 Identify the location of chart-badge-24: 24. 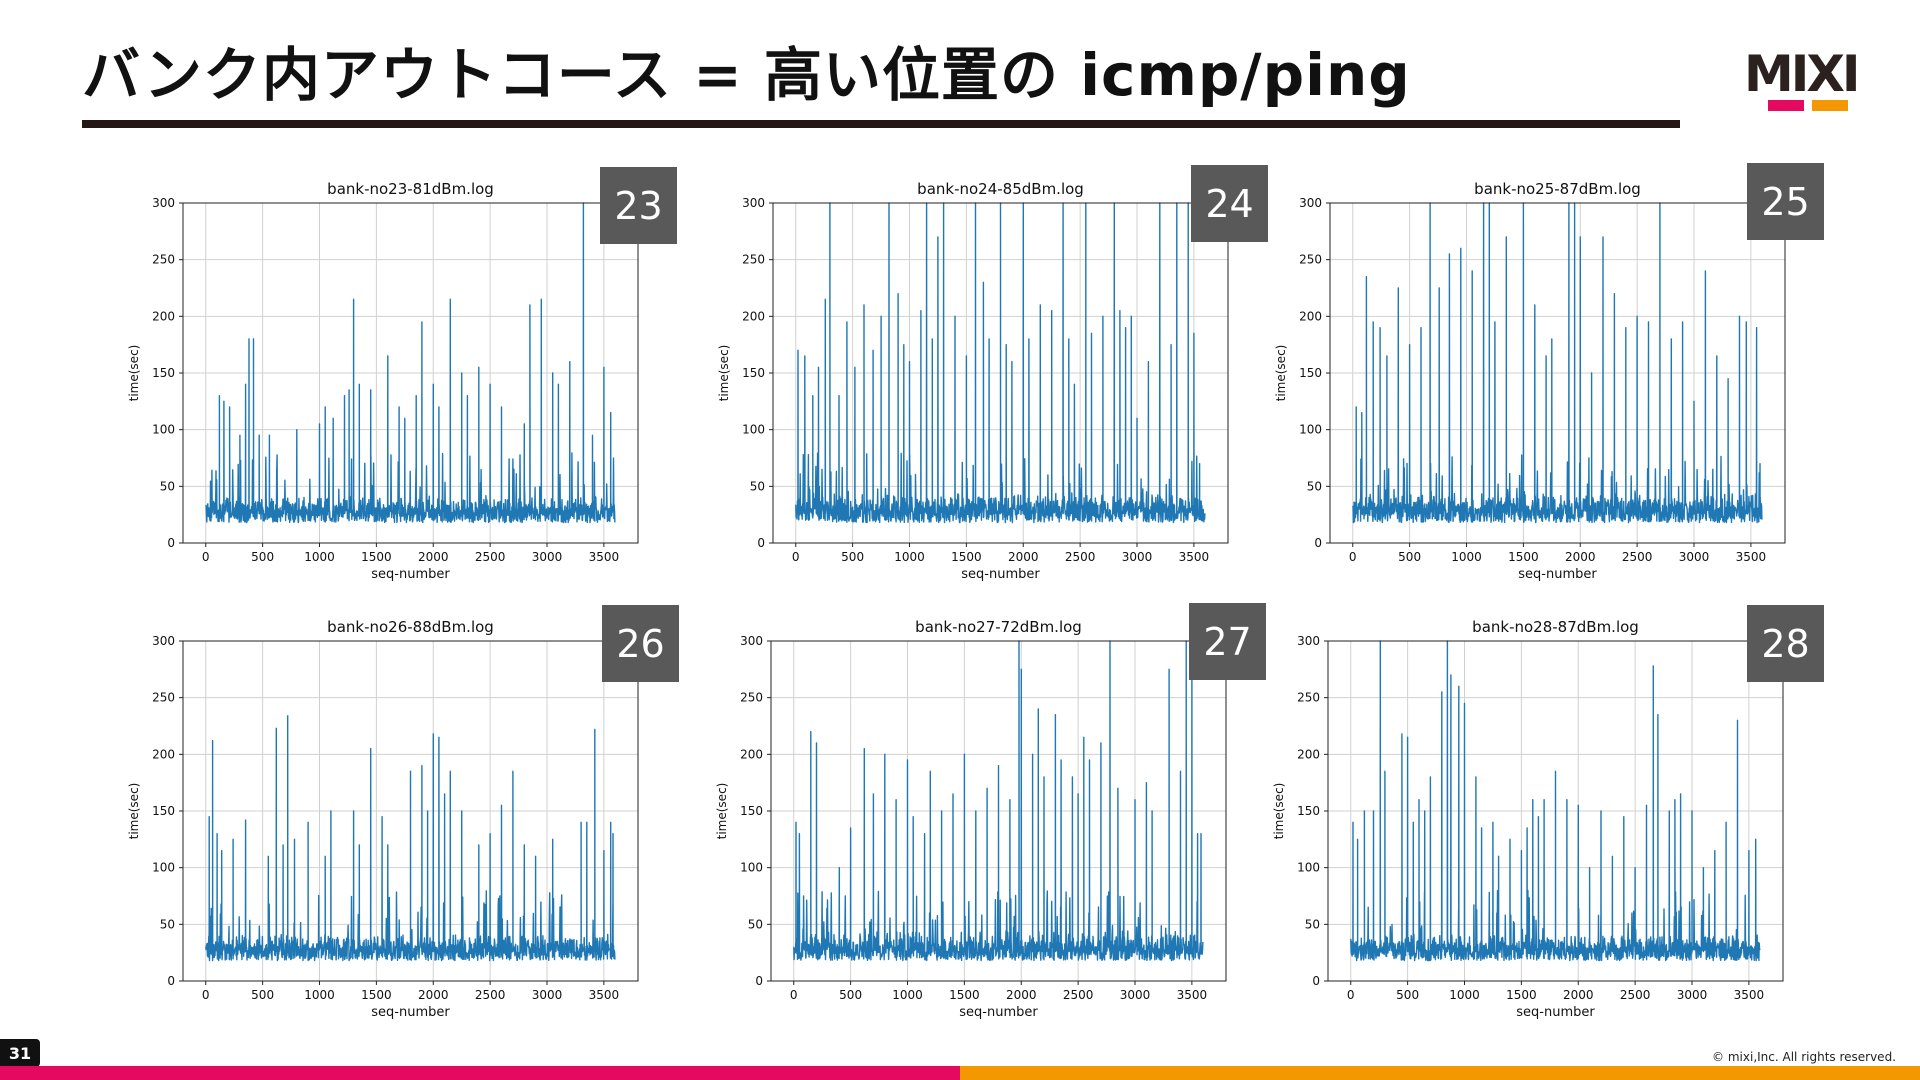
(1229, 203).